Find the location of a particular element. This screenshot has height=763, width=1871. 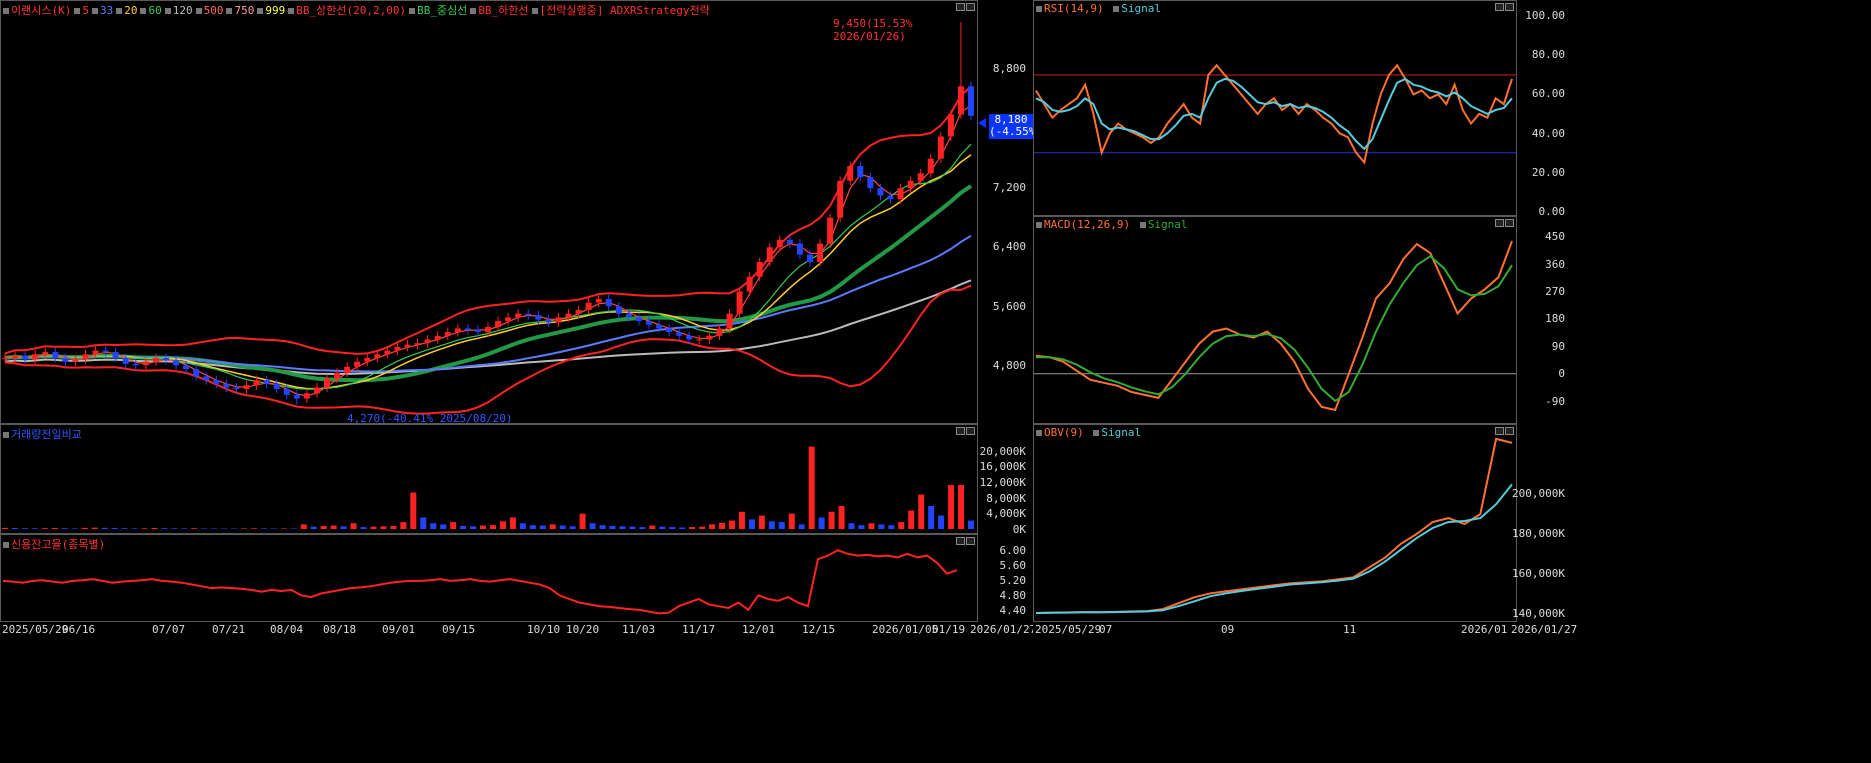

rsi-chart-svg is located at coordinates (1275, 114).